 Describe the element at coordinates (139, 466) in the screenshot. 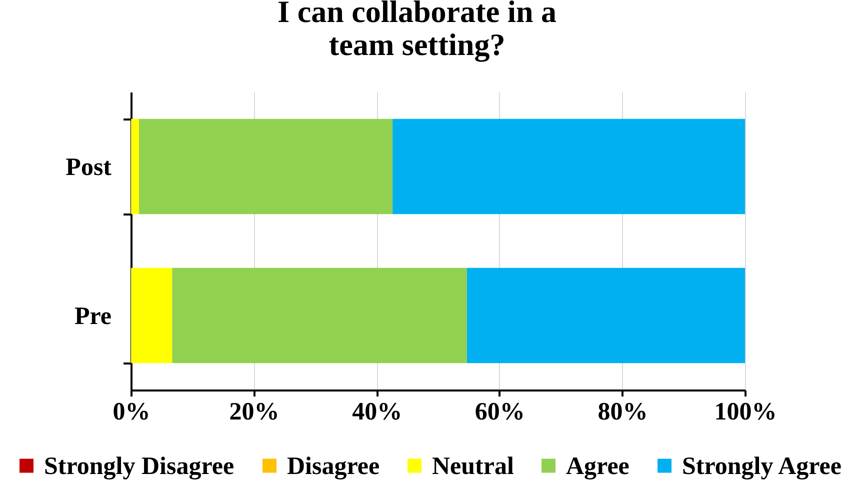

I see `legend-label: Strongly Disagree` at that location.